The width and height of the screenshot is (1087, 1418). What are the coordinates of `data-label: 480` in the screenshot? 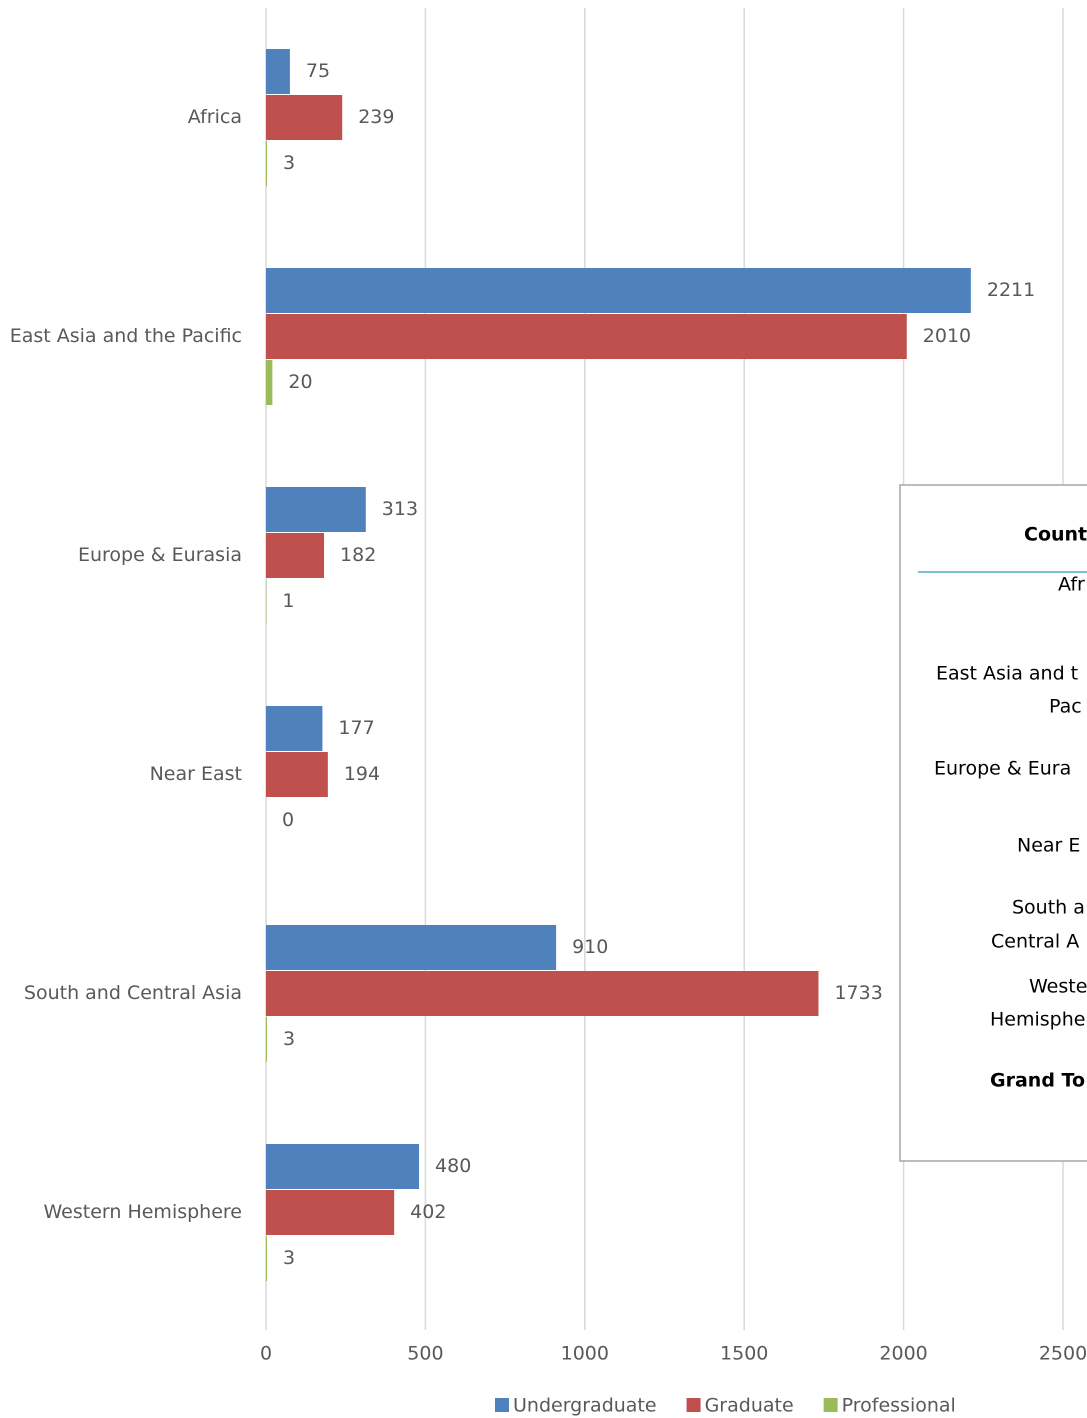 It's located at (453, 1166).